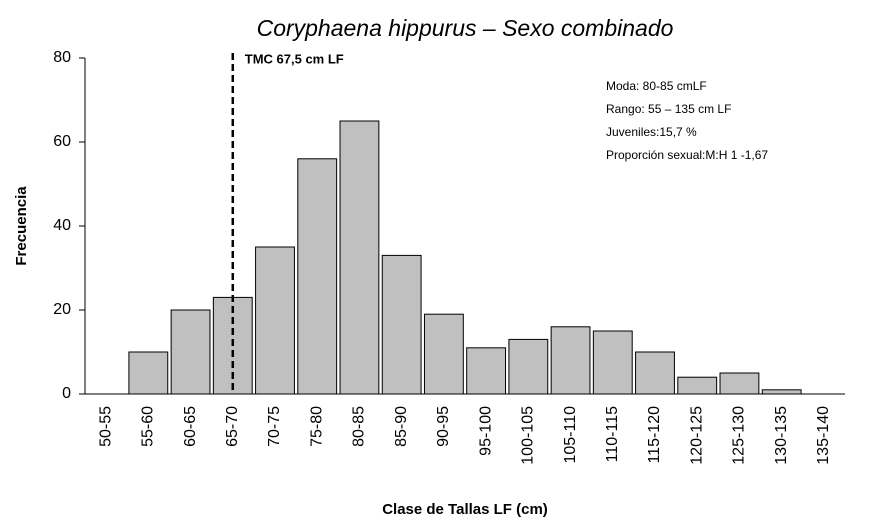  Describe the element at coordinates (62, 57) in the screenshot. I see `y-tick-label: 80` at that location.